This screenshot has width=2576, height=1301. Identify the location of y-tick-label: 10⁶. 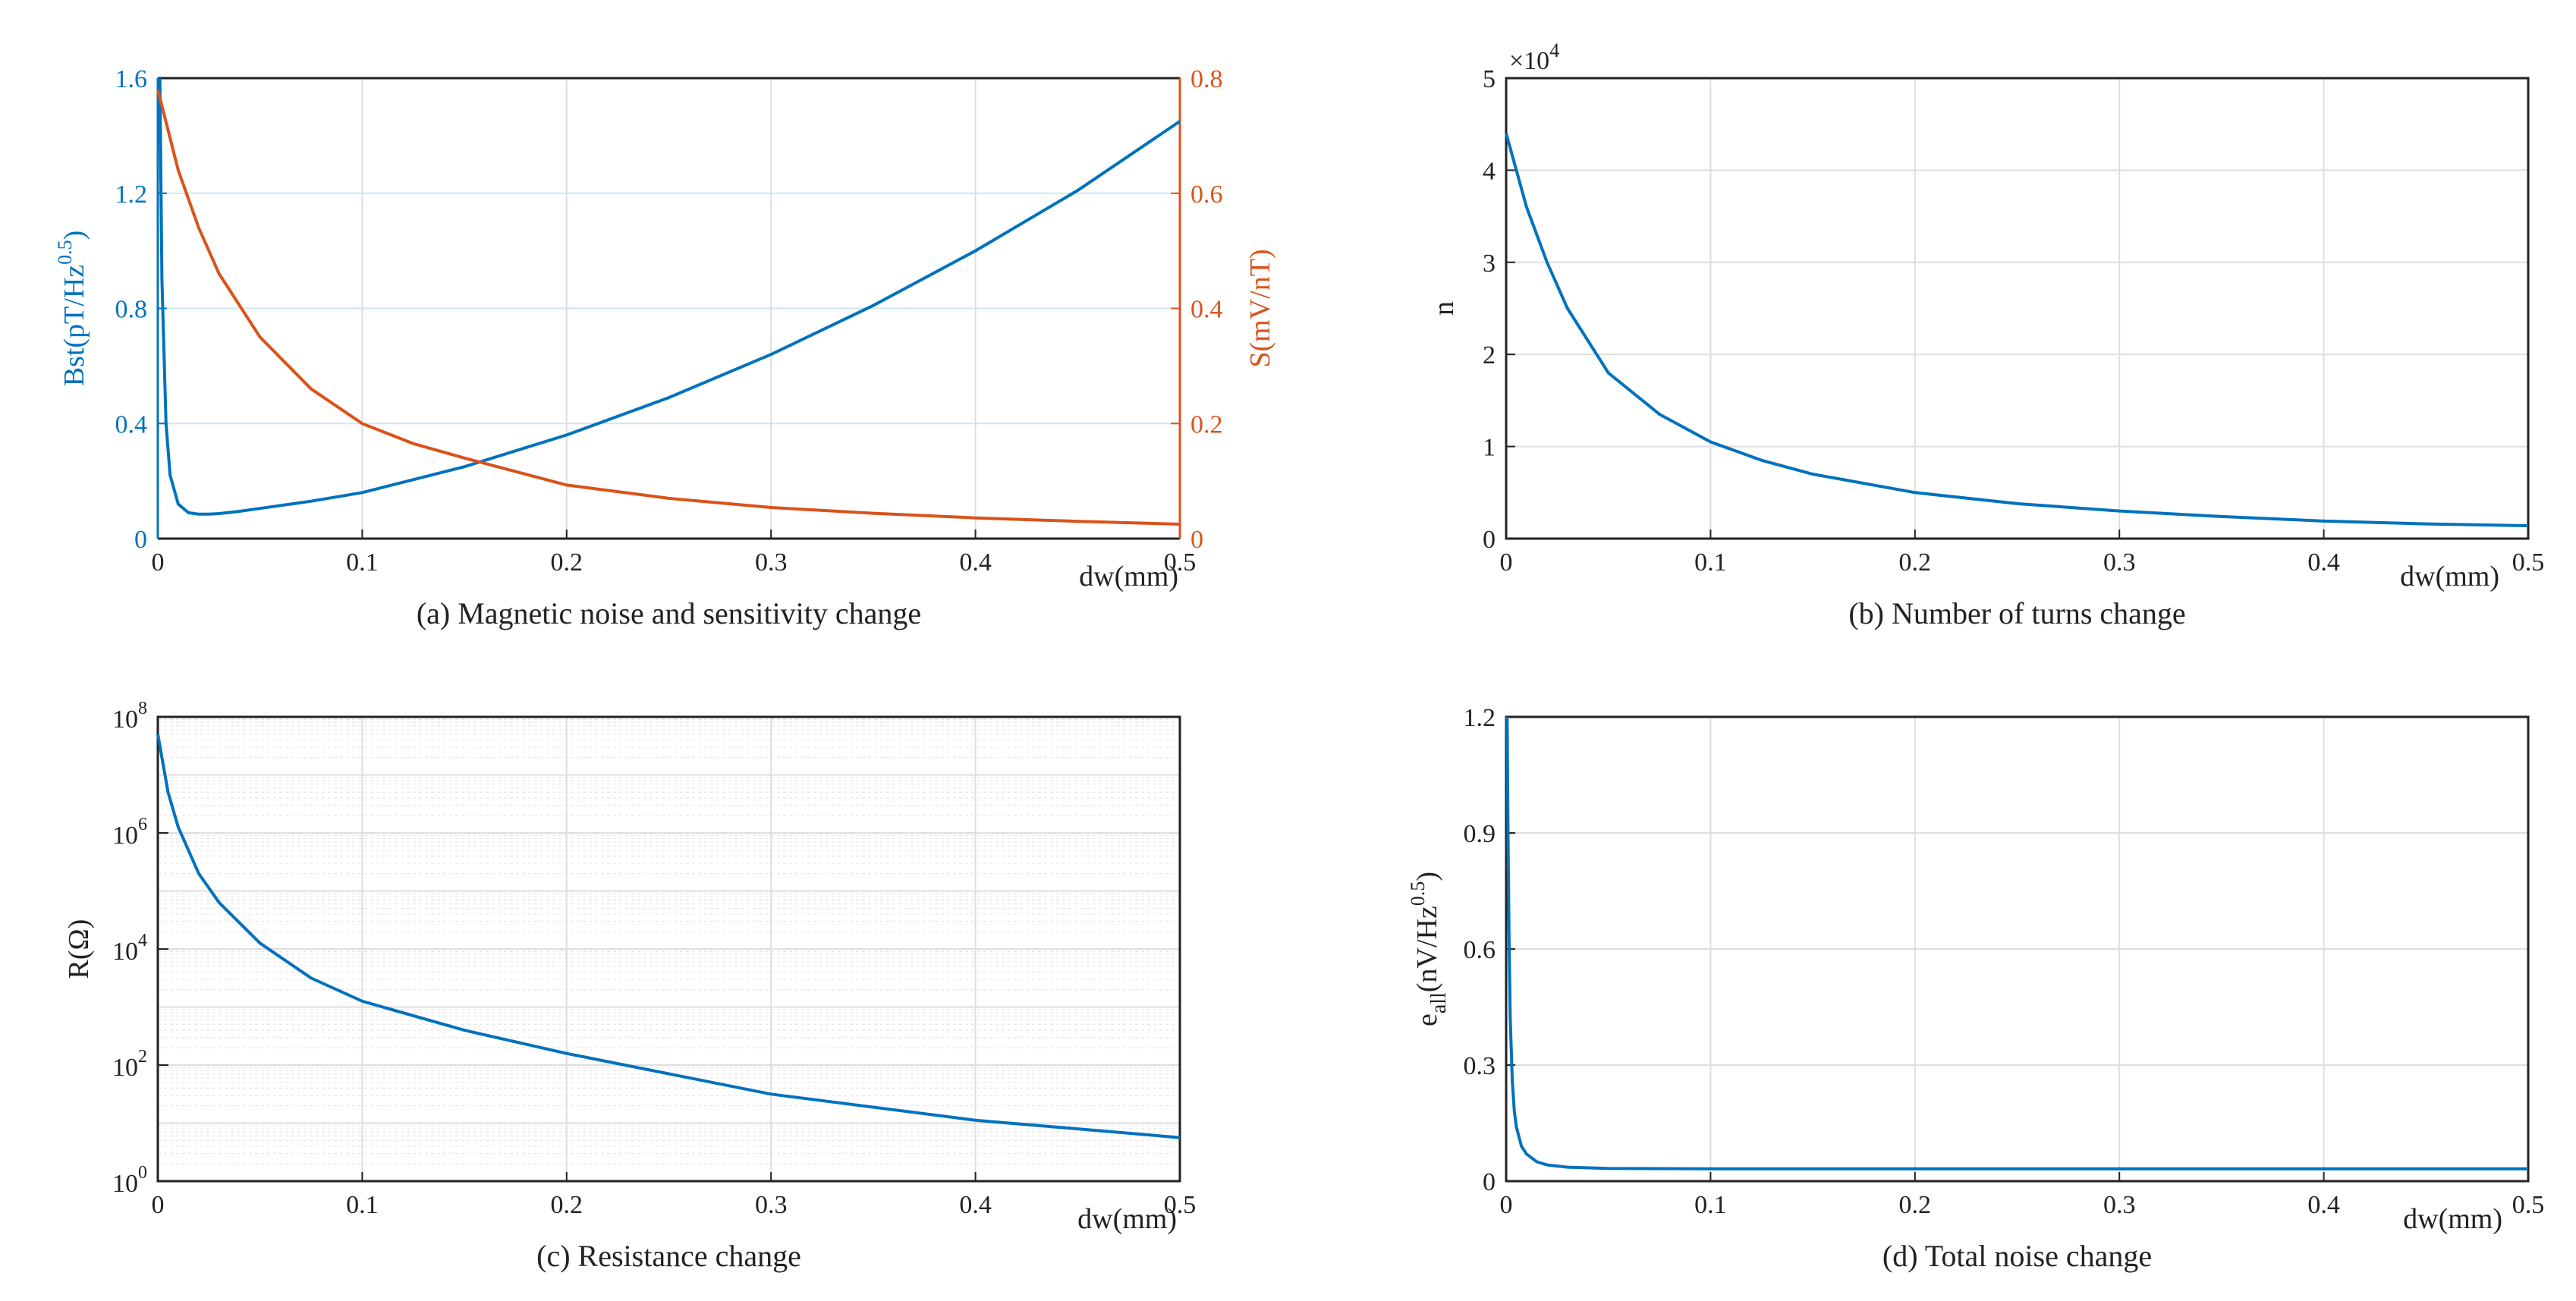
(129, 832).